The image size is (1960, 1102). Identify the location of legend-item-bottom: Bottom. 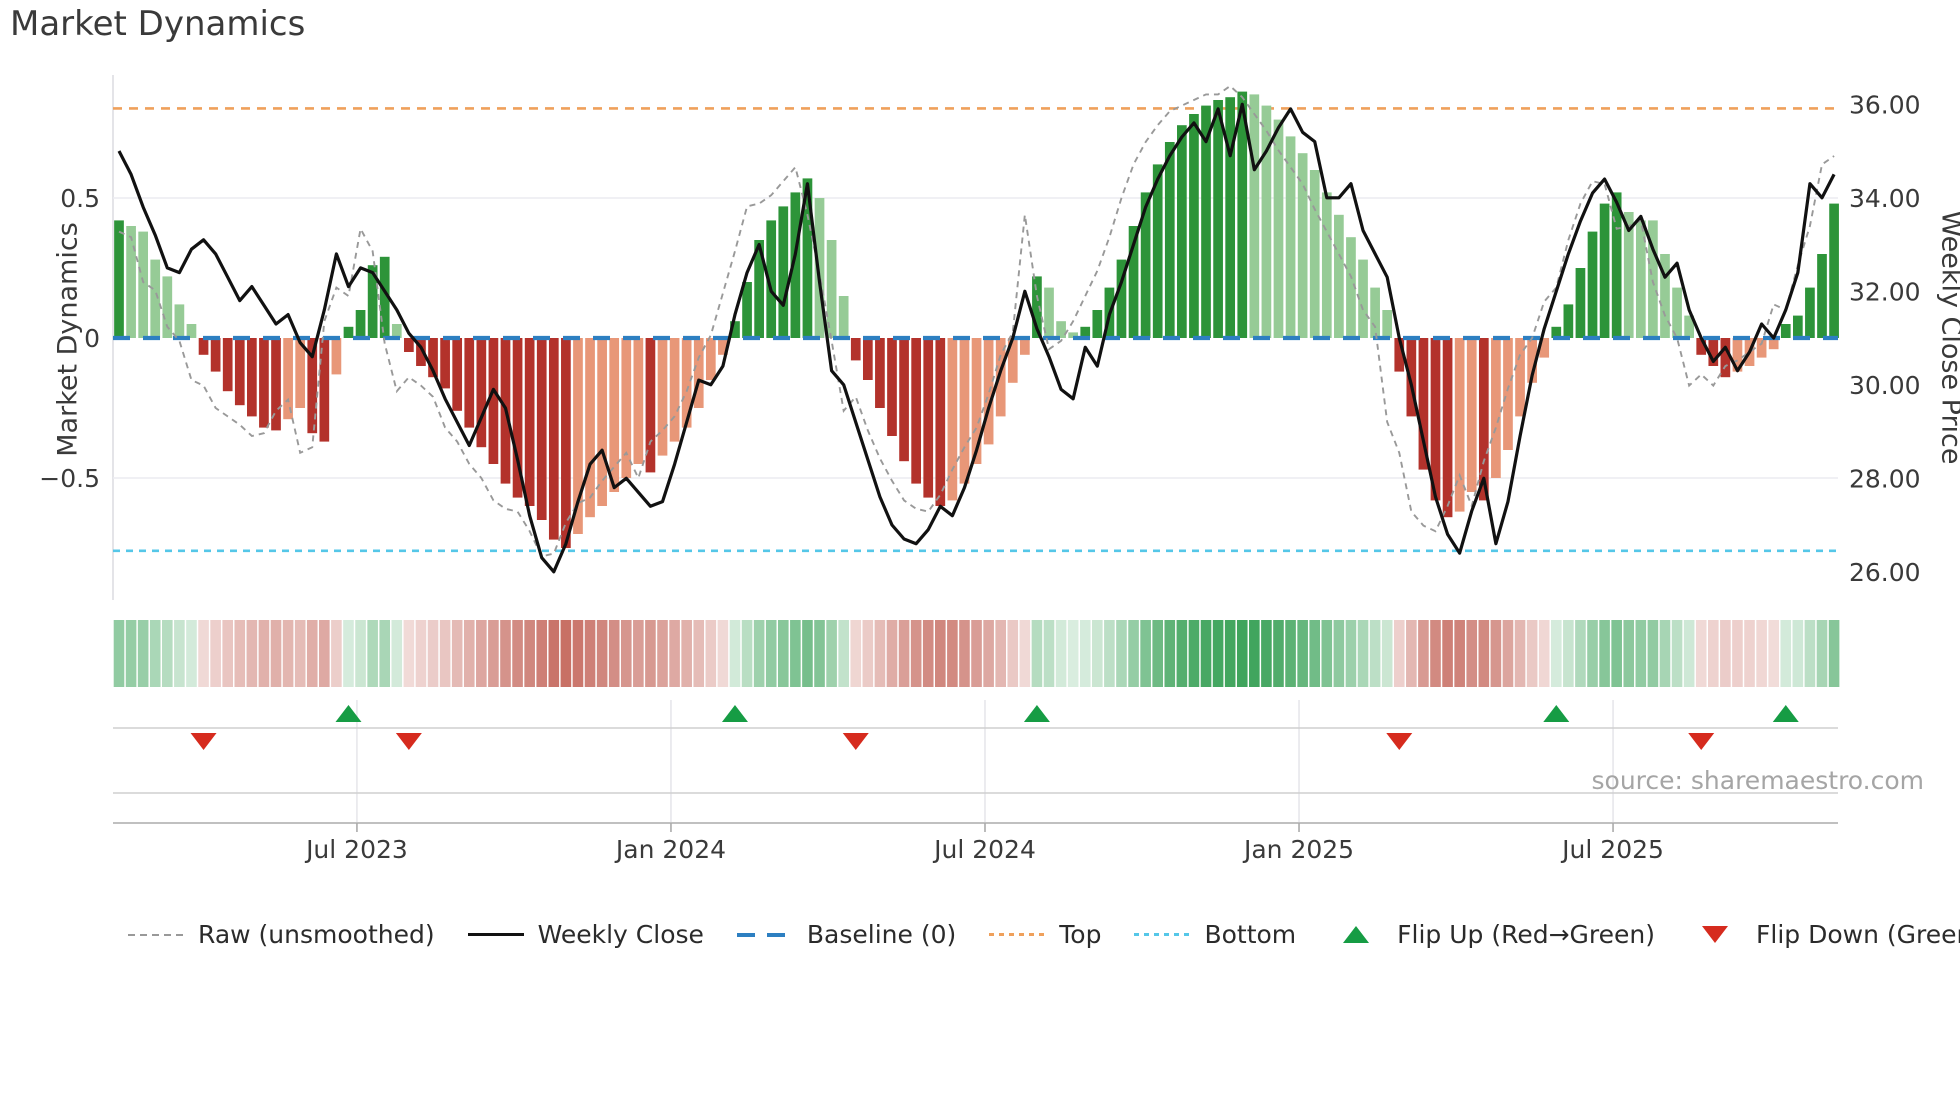
(1215, 934).